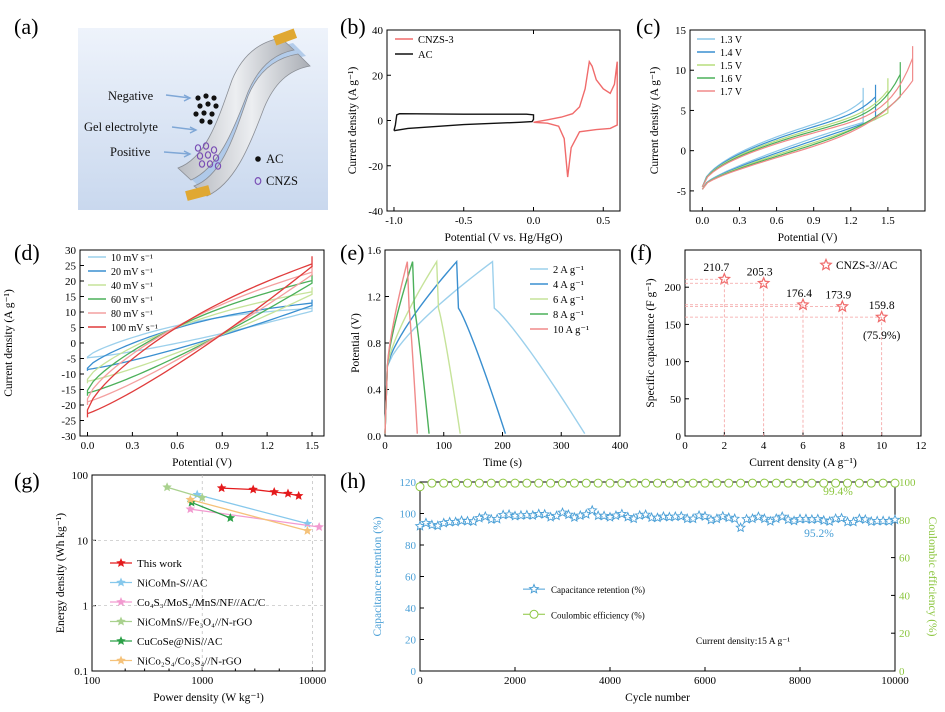 The image size is (945, 712). What do you see at coordinates (731, 66) in the screenshot?
I see `legend-1.5v-label: 1.5 V` at bounding box center [731, 66].